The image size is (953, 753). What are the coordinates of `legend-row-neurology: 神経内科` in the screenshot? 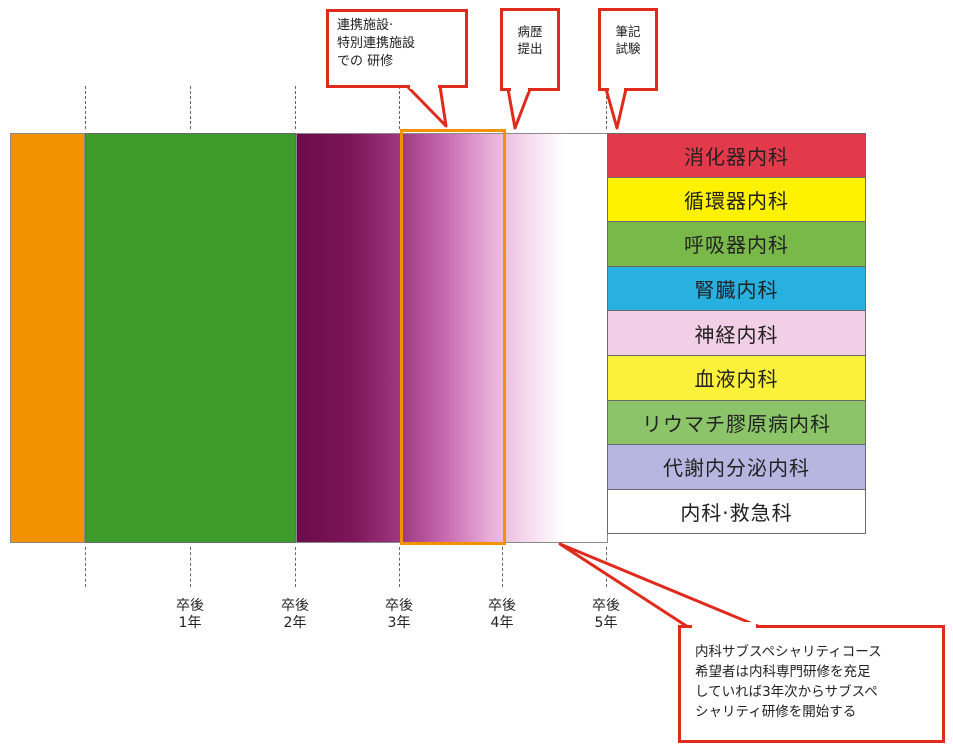 It's located at (736, 333).